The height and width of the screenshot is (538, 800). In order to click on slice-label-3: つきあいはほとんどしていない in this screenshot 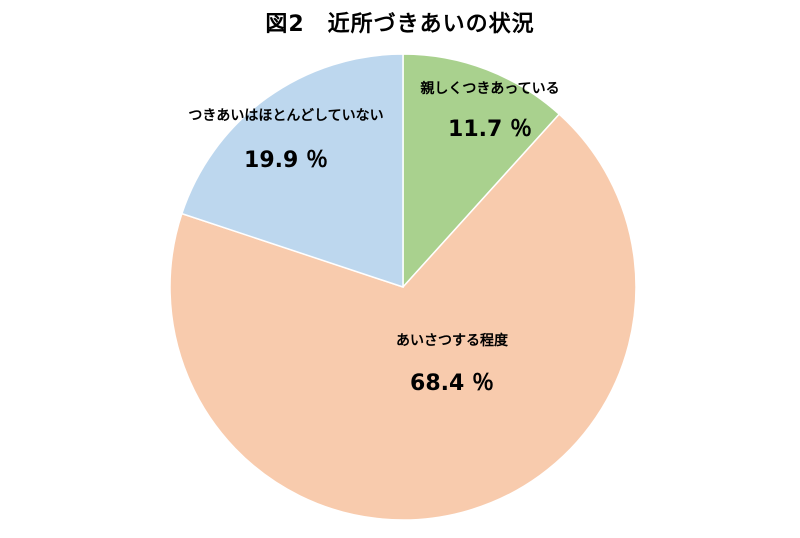, I will do `click(285, 116)`.